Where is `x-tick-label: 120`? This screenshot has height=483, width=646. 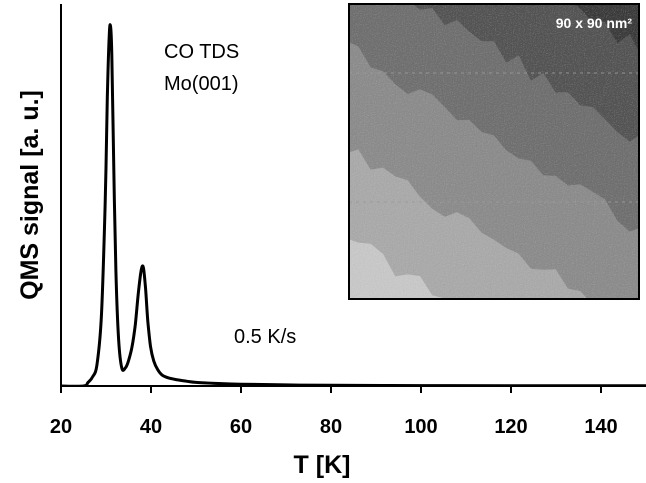 x-tick-label: 120 is located at coordinates (510, 427).